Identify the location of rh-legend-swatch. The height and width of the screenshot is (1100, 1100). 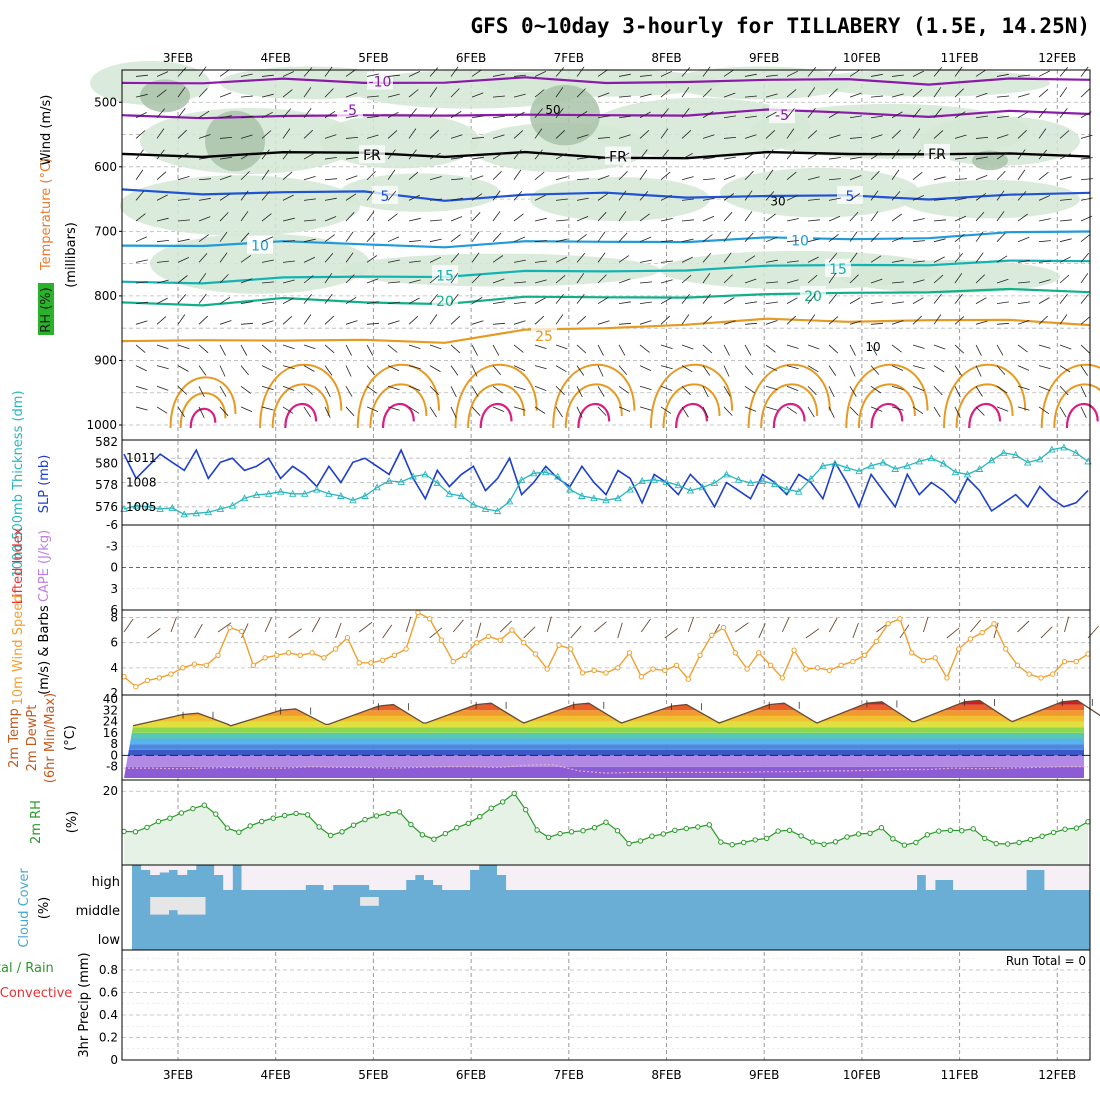
(46, 309).